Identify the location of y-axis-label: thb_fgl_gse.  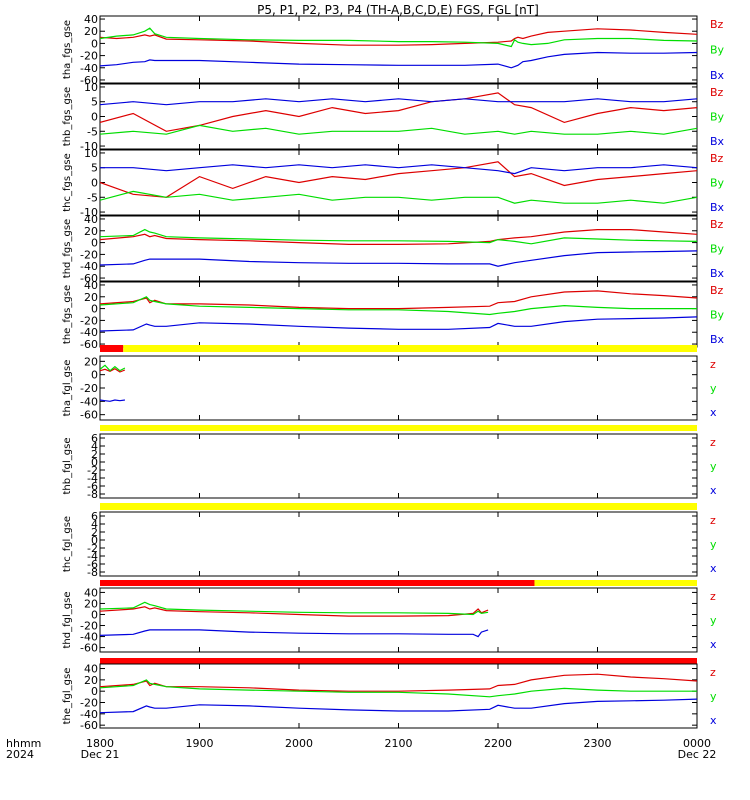
(67, 466).